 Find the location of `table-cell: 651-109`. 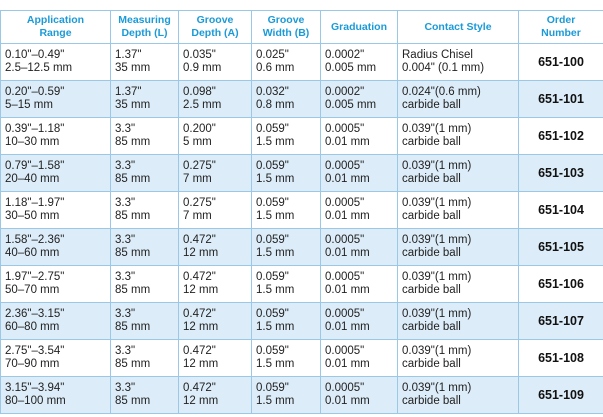

table-cell: 651-109 is located at coordinates (560, 395).